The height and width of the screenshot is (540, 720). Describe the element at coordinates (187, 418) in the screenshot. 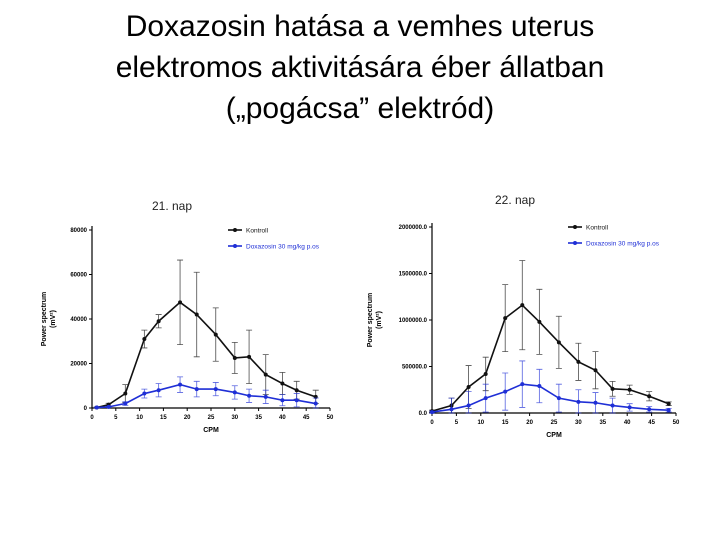

I see `x-tick-label: 20` at that location.